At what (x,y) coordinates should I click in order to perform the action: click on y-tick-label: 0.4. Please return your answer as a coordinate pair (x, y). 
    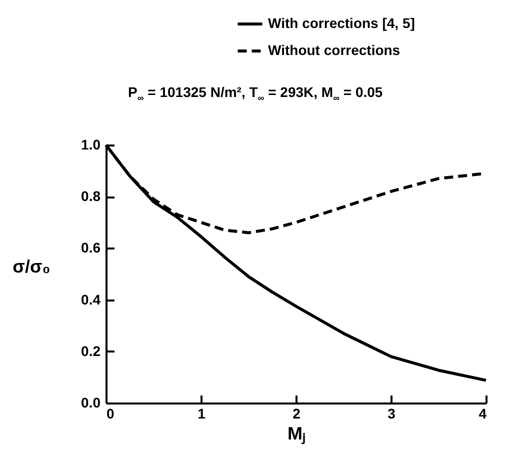
    Looking at the image, I should click on (91, 299).